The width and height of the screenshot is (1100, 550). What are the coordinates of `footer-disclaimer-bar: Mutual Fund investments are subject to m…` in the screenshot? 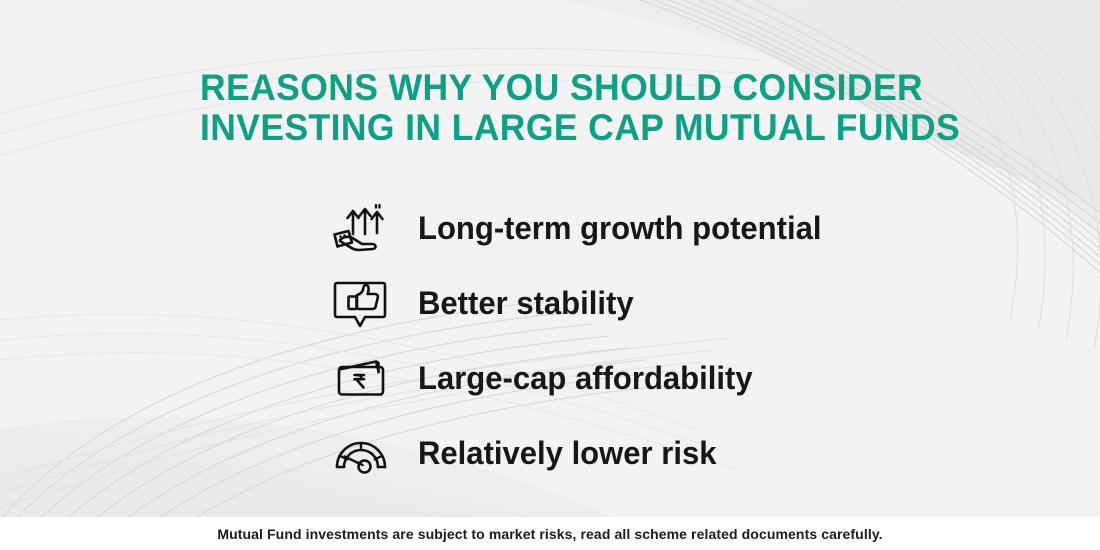 It's located at (550, 533).